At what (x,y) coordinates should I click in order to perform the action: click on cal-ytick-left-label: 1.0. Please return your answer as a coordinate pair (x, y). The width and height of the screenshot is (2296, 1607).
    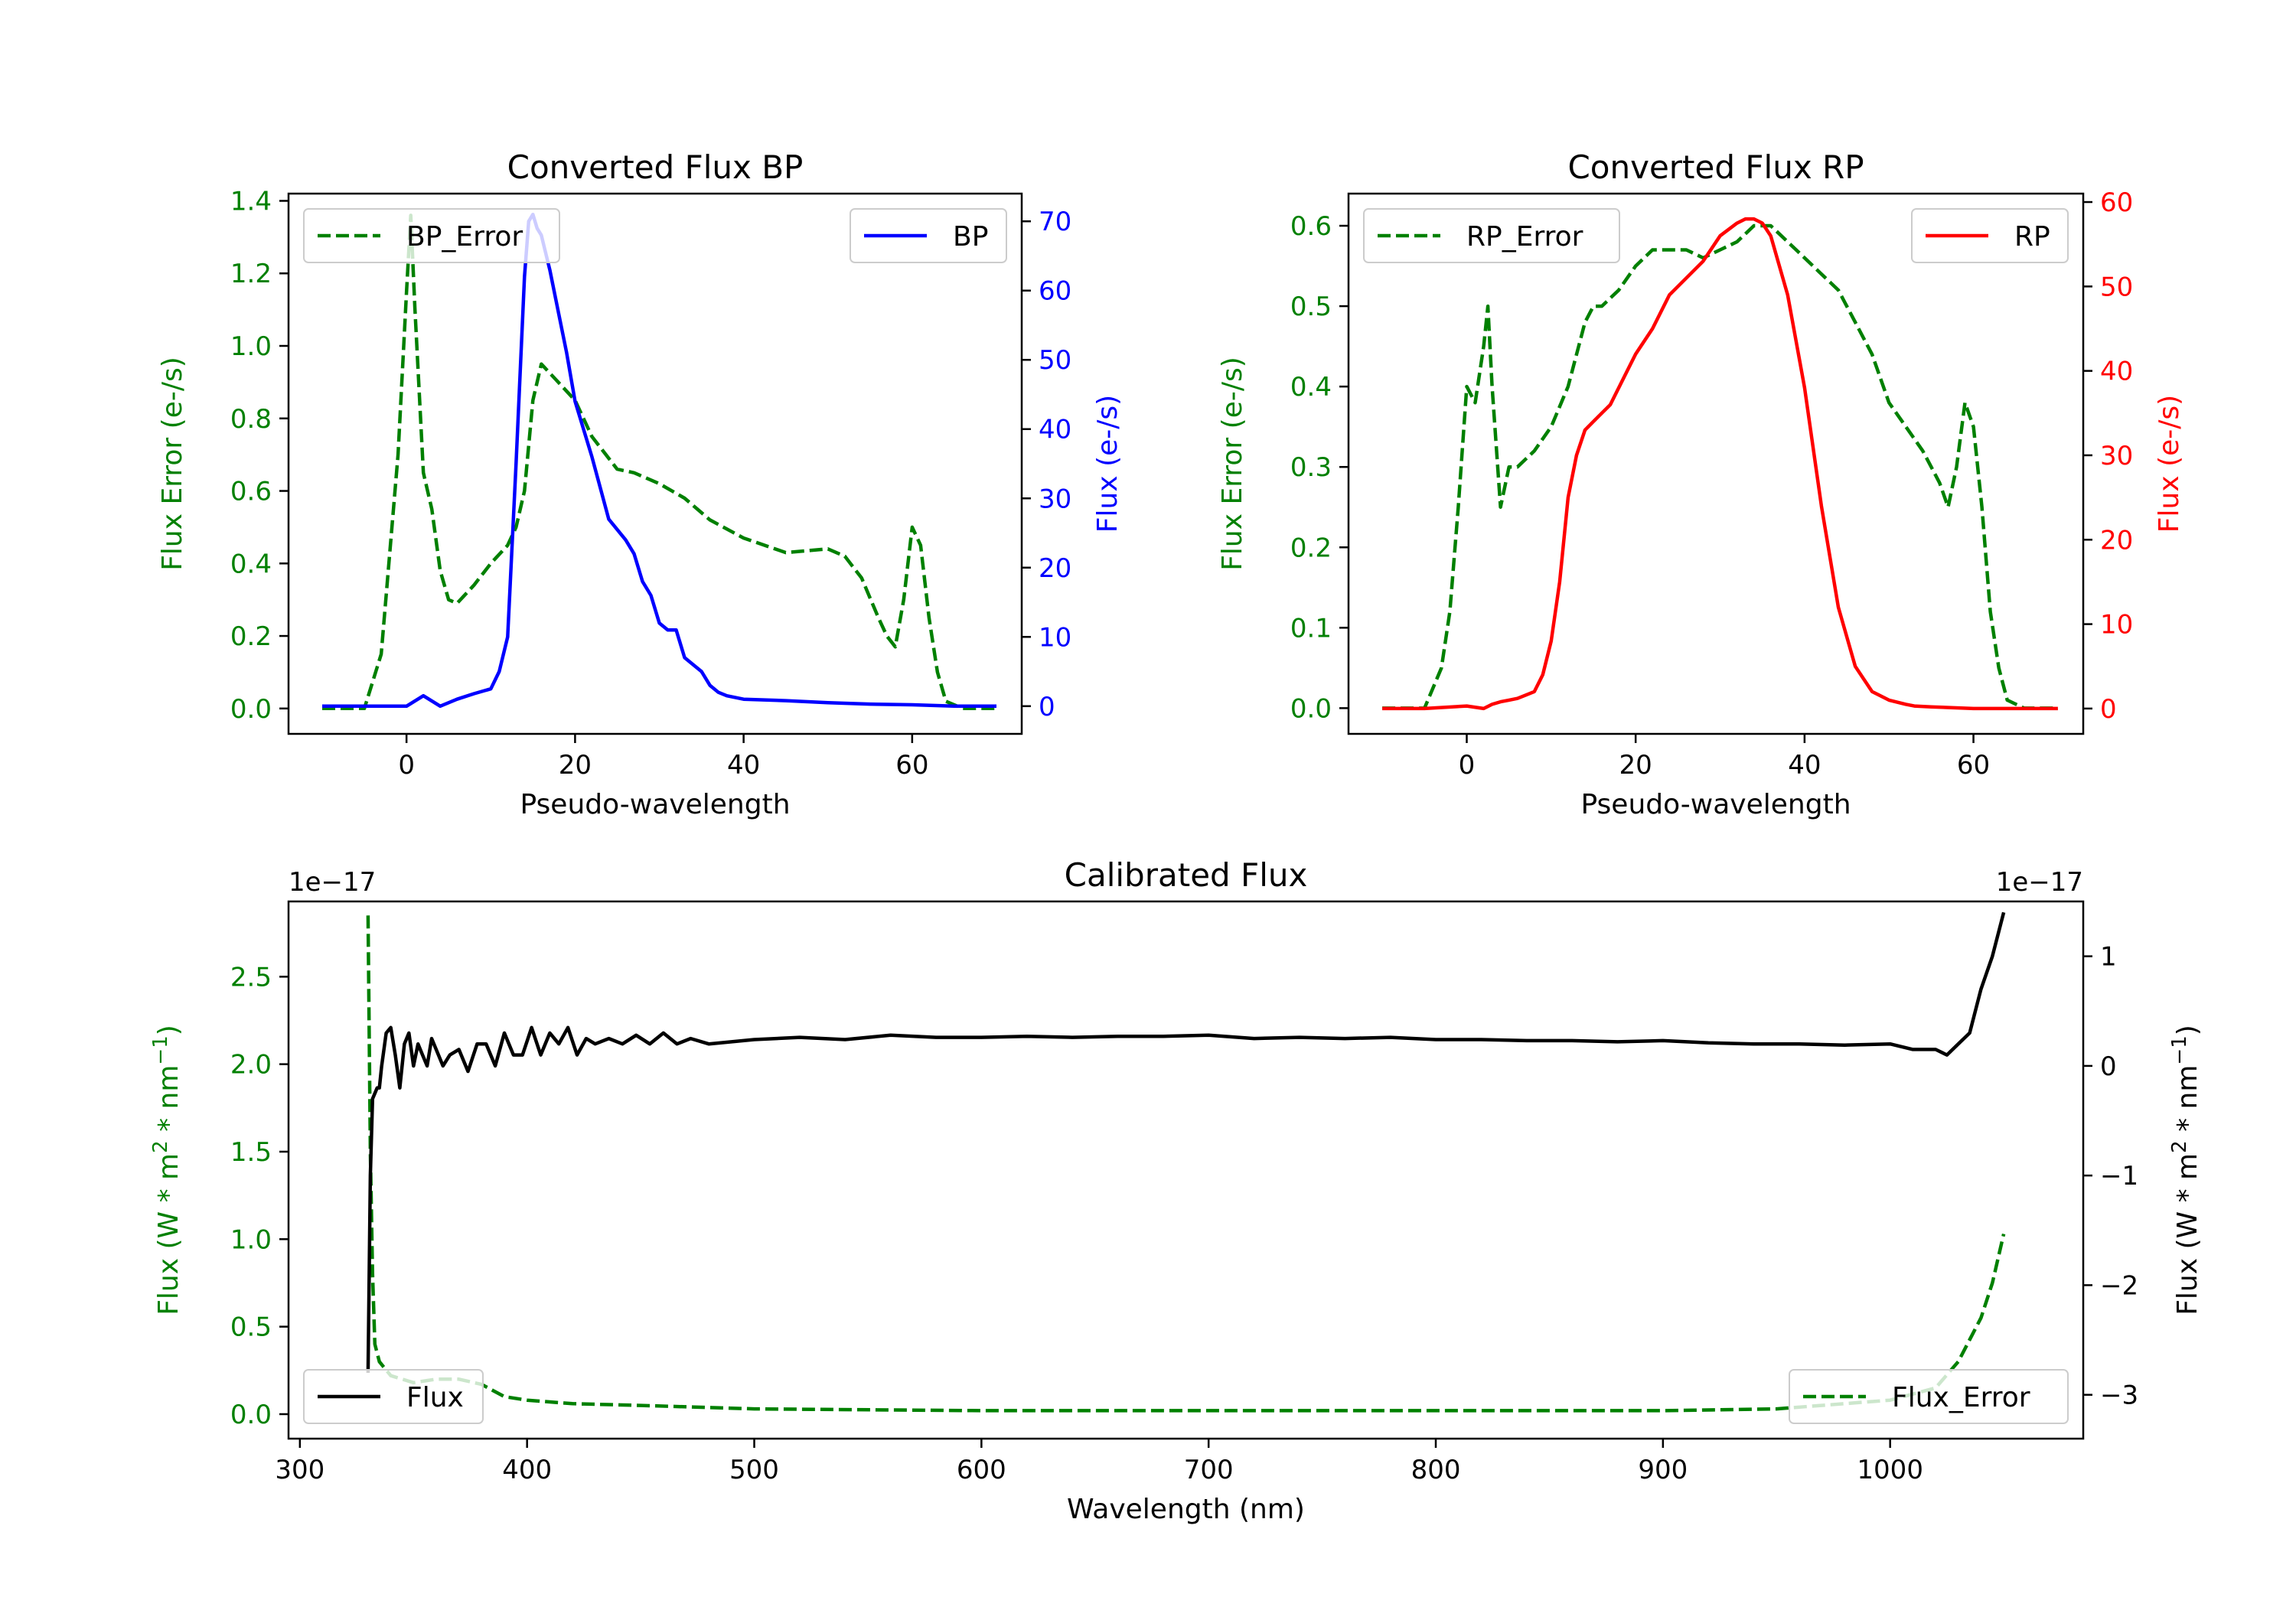
    Looking at the image, I should click on (251, 1239).